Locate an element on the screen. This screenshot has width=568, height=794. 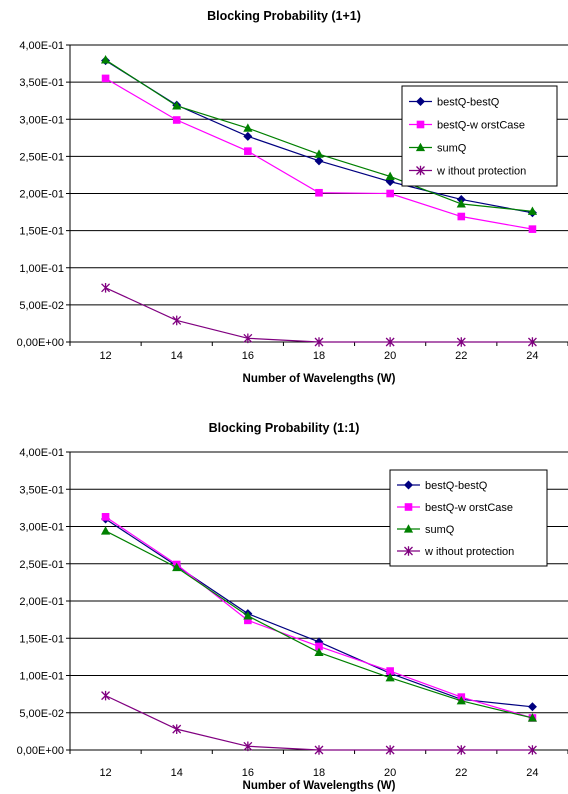
x-tick-label: 14 is located at coordinates (177, 773).